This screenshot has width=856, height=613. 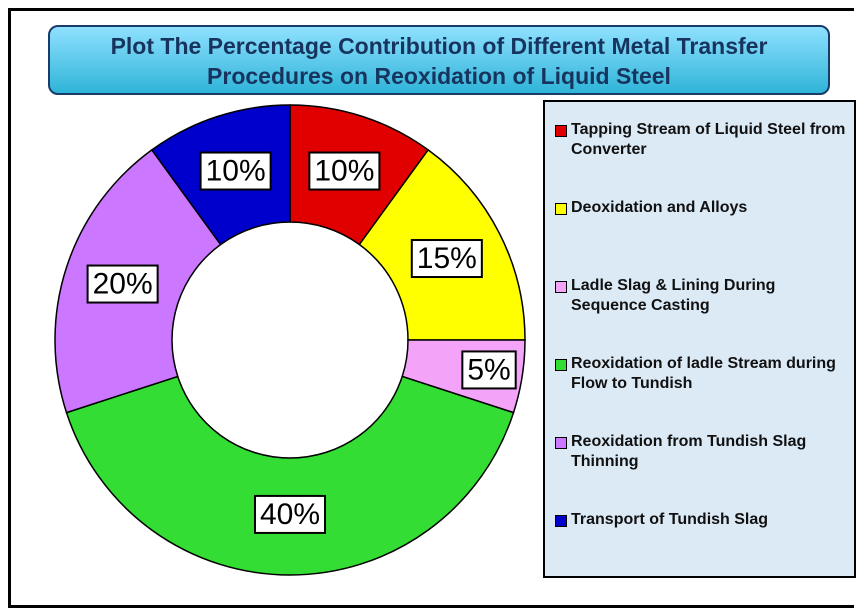 I want to click on legend-entry: Deoxidation and Alloys, so click(x=704, y=237).